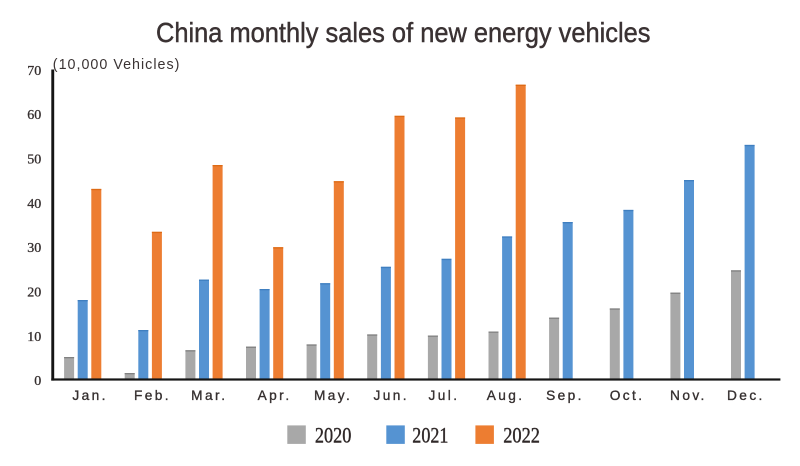  Describe the element at coordinates (34, 293) in the screenshot. I see `svg-text: 20` at that location.